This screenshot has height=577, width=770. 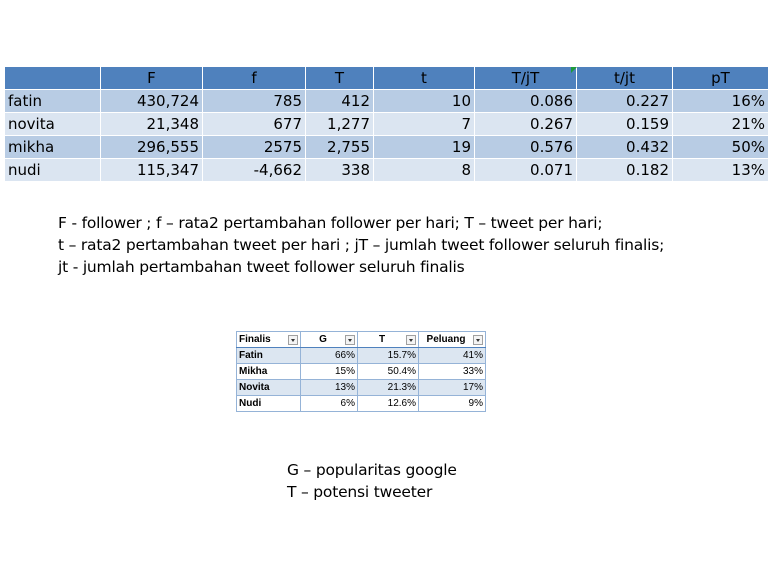 What do you see at coordinates (388, 403) in the screenshot?
I see `table-cell: 12.6%` at bounding box center [388, 403].